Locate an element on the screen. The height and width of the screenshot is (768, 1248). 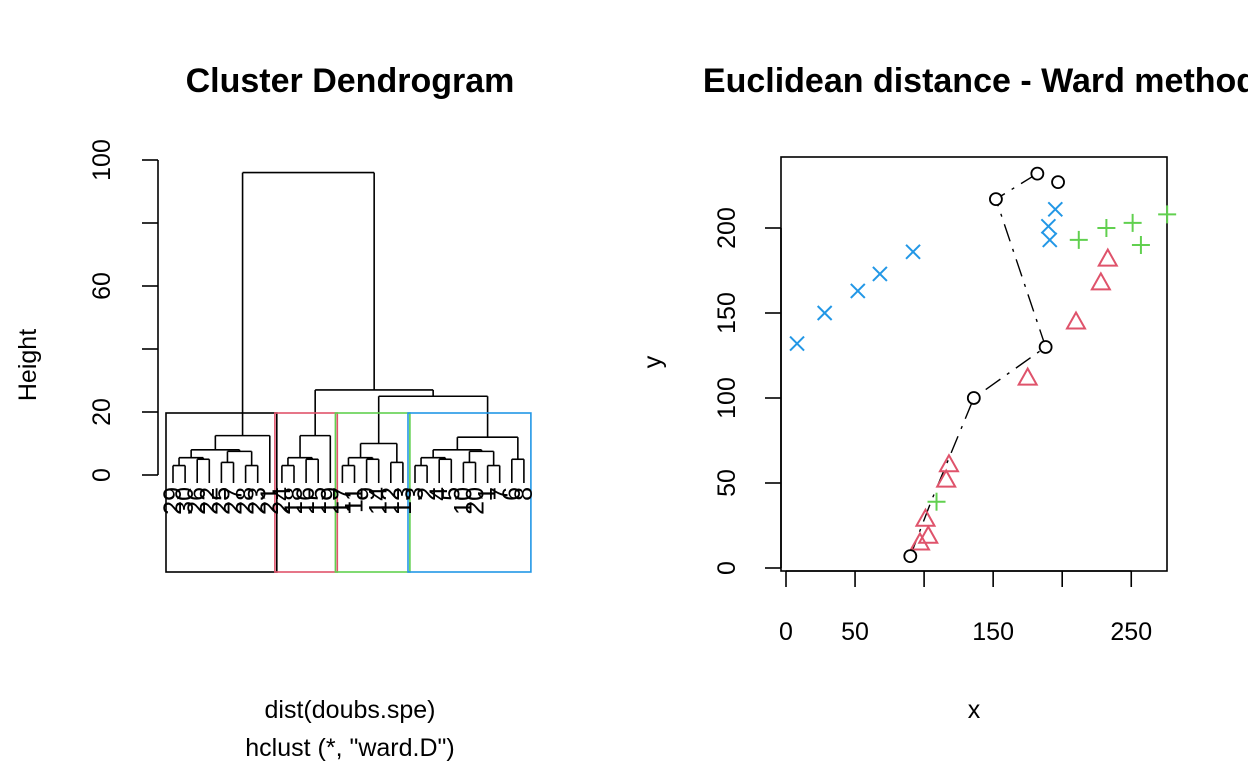
dendrogram-leaf-label: 27 is located at coordinates (234, 501).